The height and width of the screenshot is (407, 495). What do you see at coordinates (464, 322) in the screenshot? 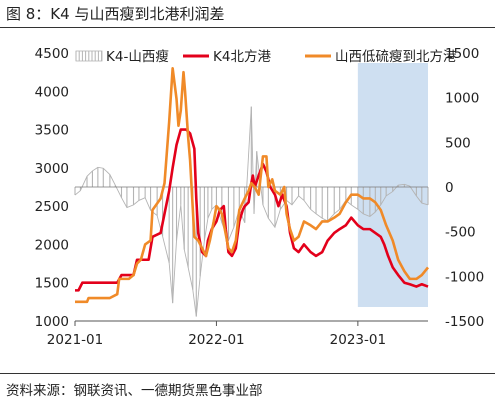
I see `y-right-tick-label: -1500` at bounding box center [464, 322].